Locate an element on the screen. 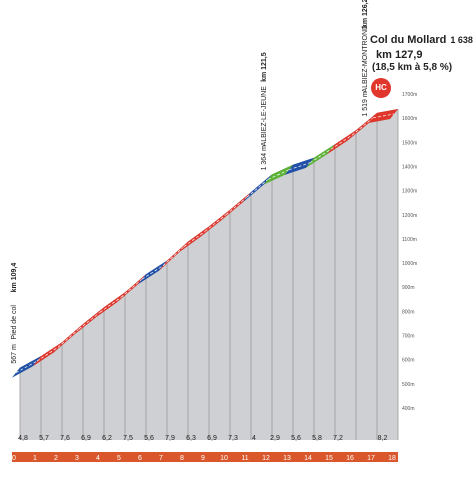 The width and height of the screenshot is (474, 489). x-tick-label: 3 is located at coordinates (77, 458).